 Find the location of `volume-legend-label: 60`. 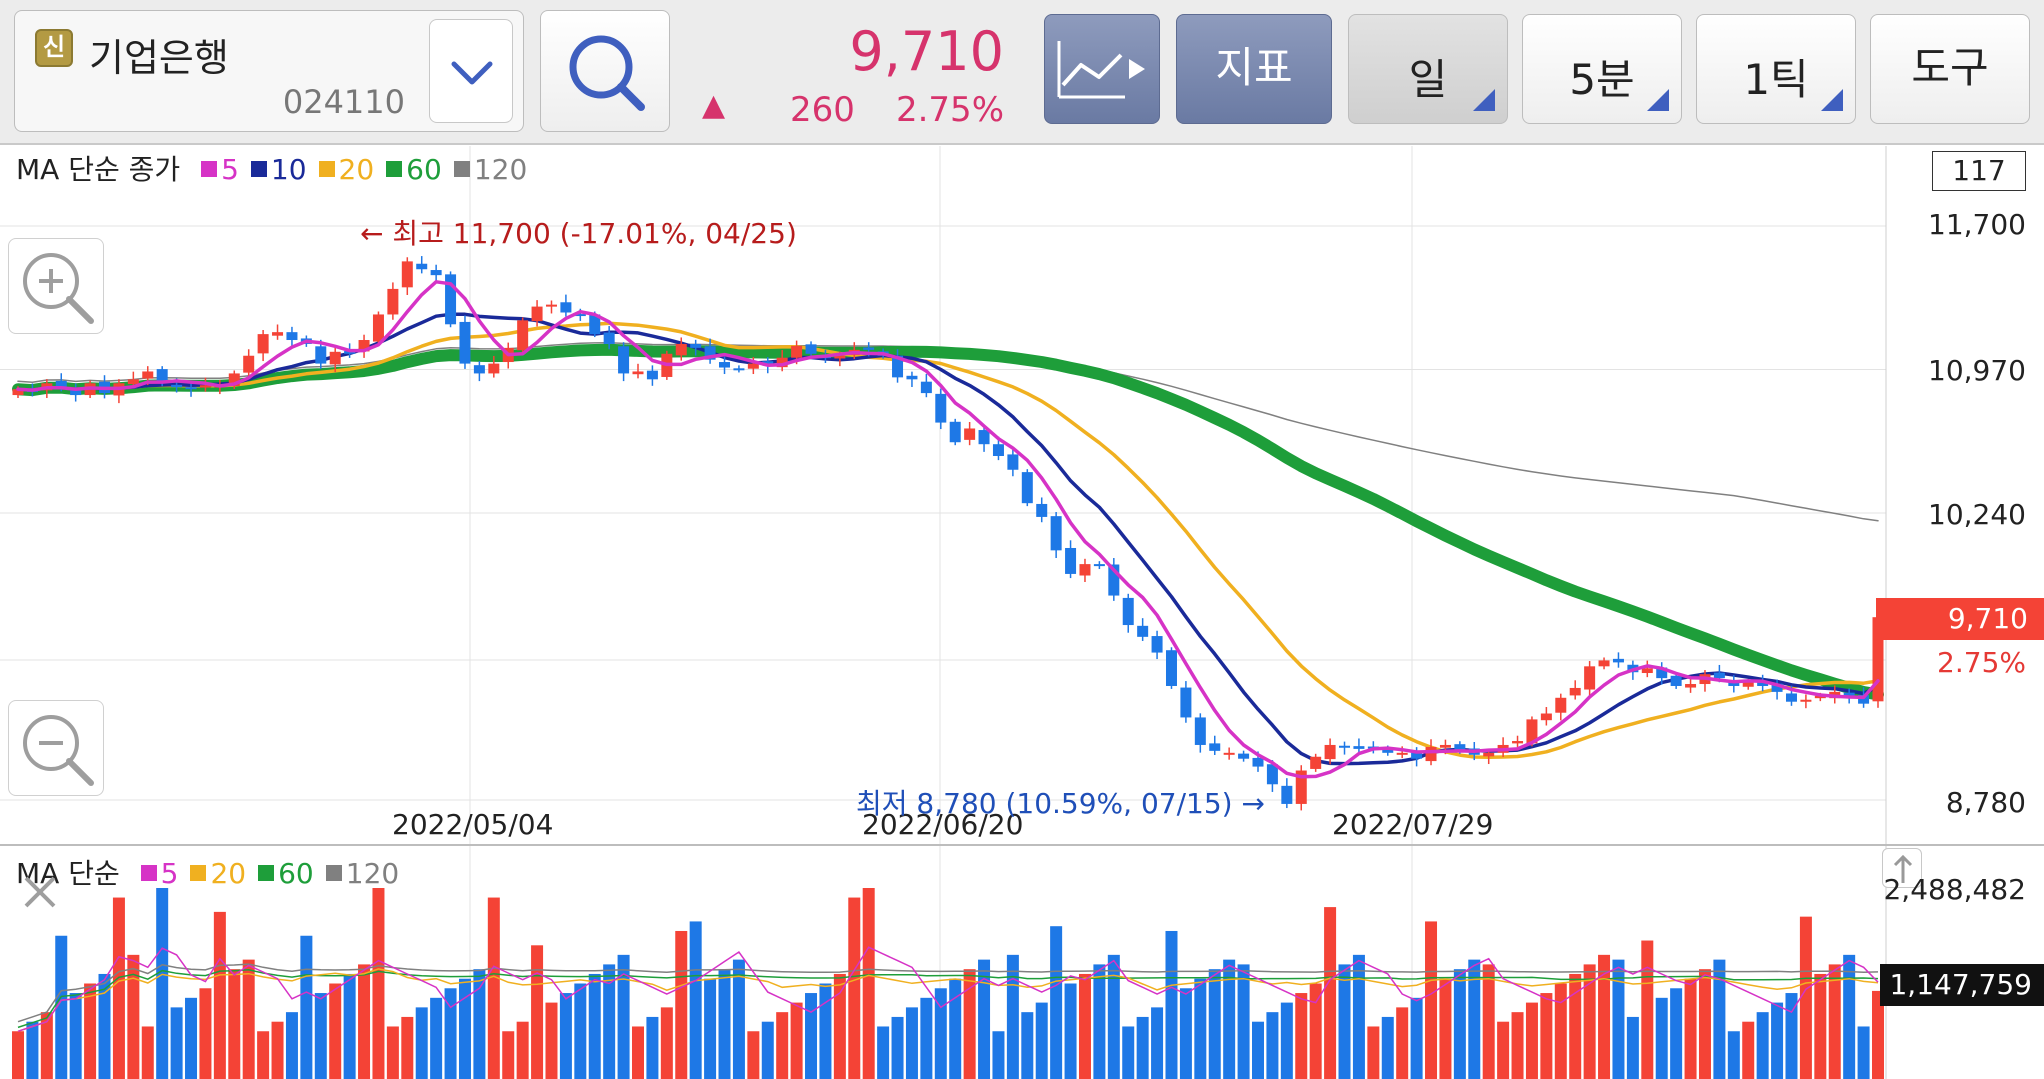

volume-legend-label: 60 is located at coordinates (296, 873).